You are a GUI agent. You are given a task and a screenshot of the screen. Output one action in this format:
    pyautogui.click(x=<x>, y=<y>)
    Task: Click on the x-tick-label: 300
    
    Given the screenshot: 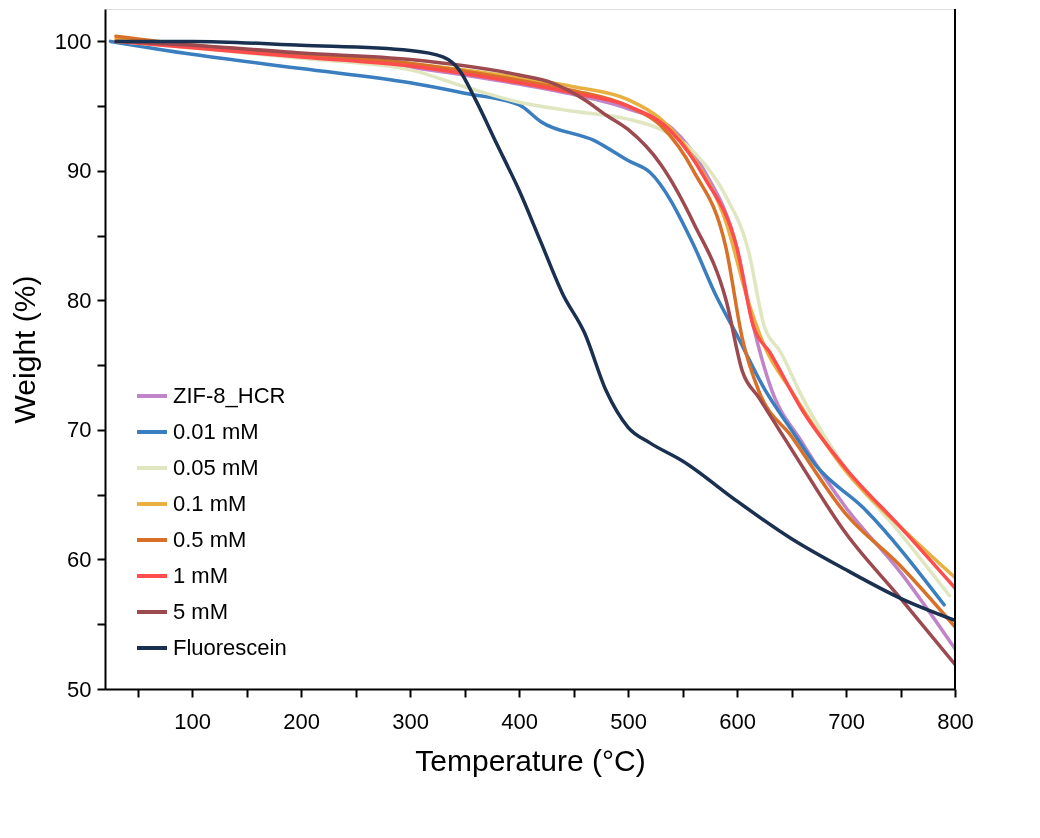 What is the action you would take?
    pyautogui.click(x=410, y=721)
    